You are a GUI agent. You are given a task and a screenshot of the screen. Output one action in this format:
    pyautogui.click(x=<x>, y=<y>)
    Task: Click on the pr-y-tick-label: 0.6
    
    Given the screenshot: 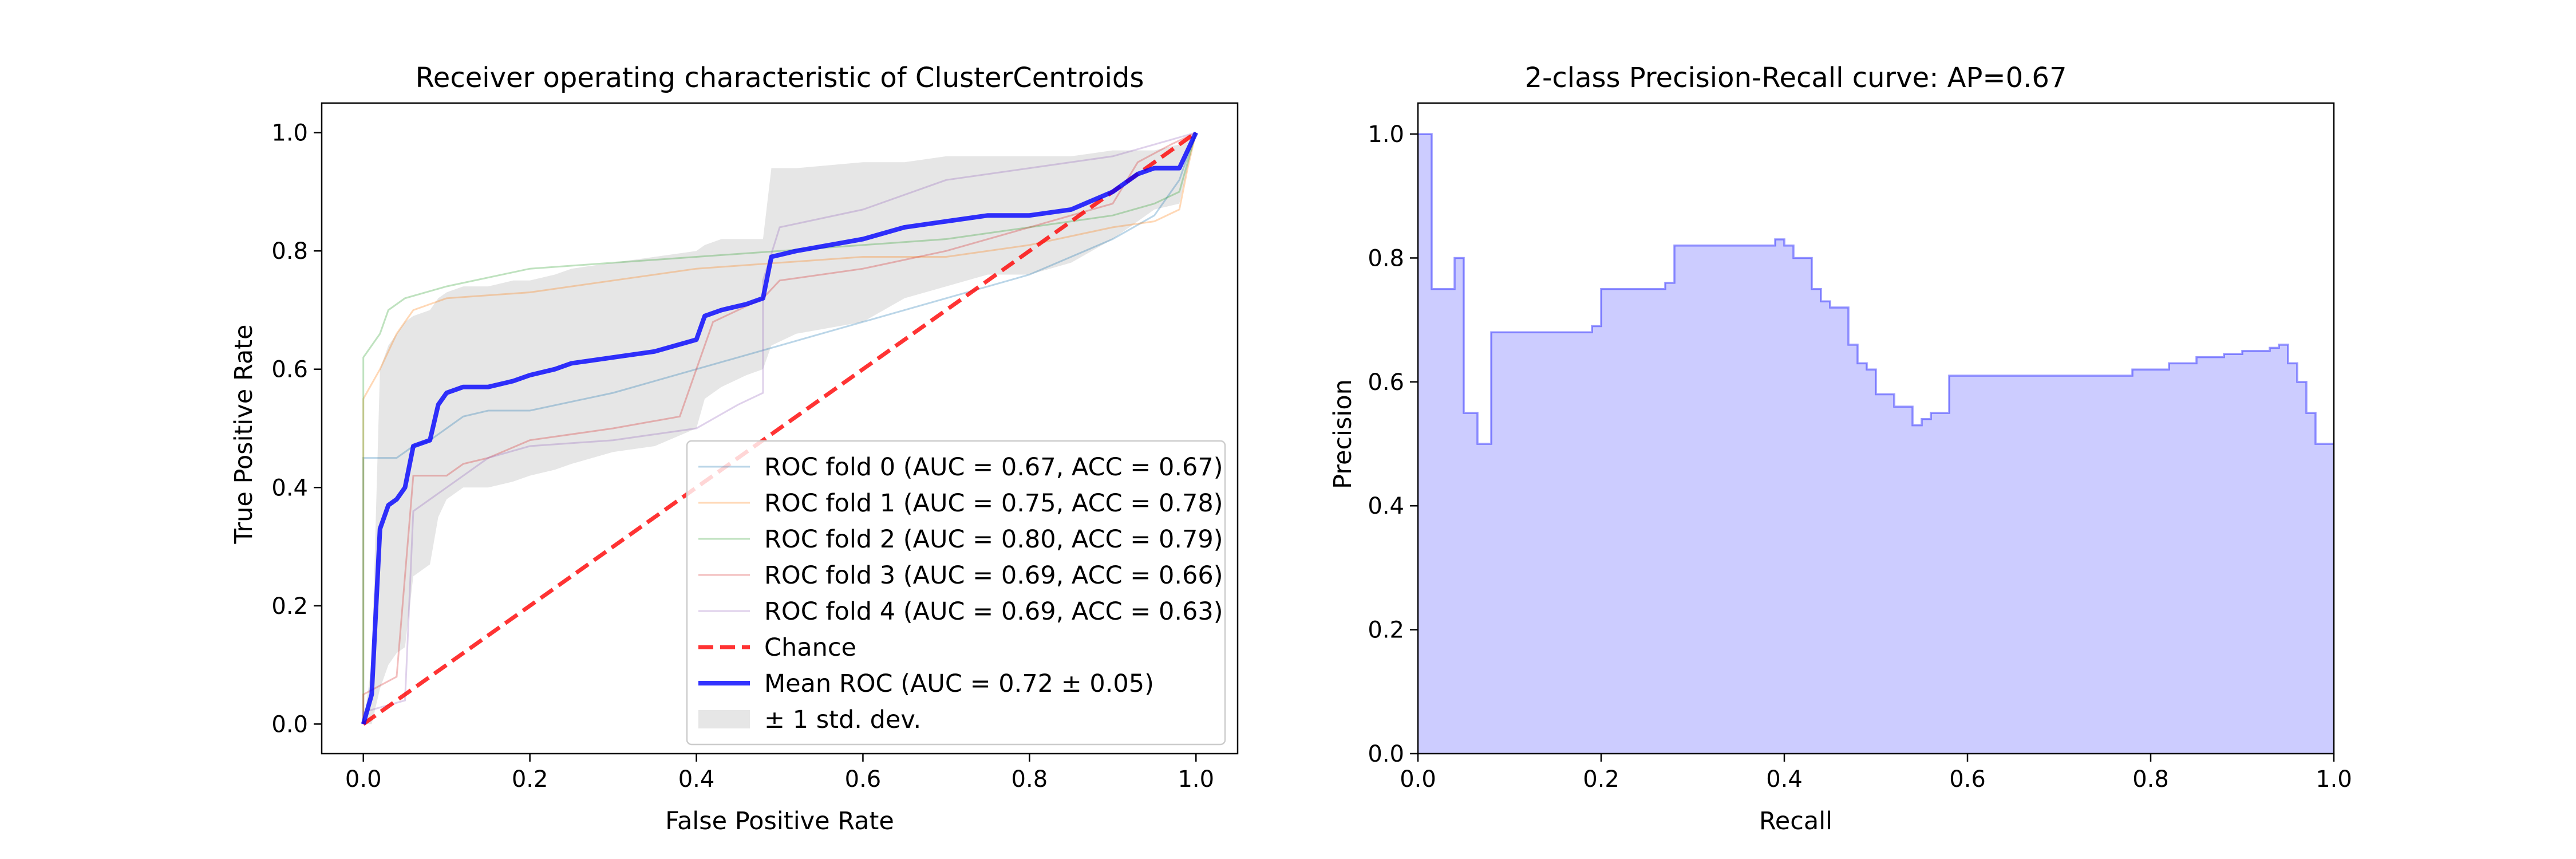 What is the action you would take?
    pyautogui.click(x=1386, y=382)
    